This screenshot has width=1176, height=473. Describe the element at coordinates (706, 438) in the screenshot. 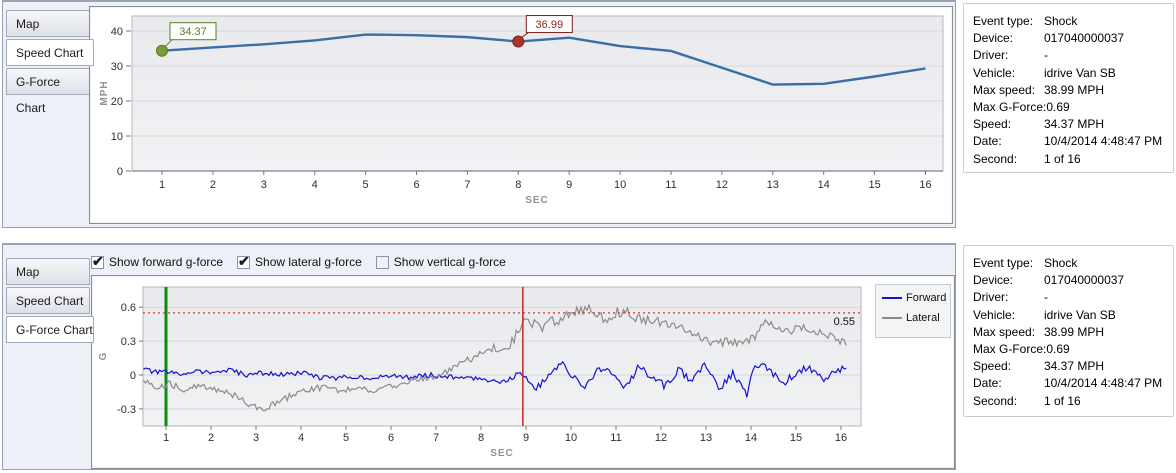

I see `svg-text: 13` at that location.